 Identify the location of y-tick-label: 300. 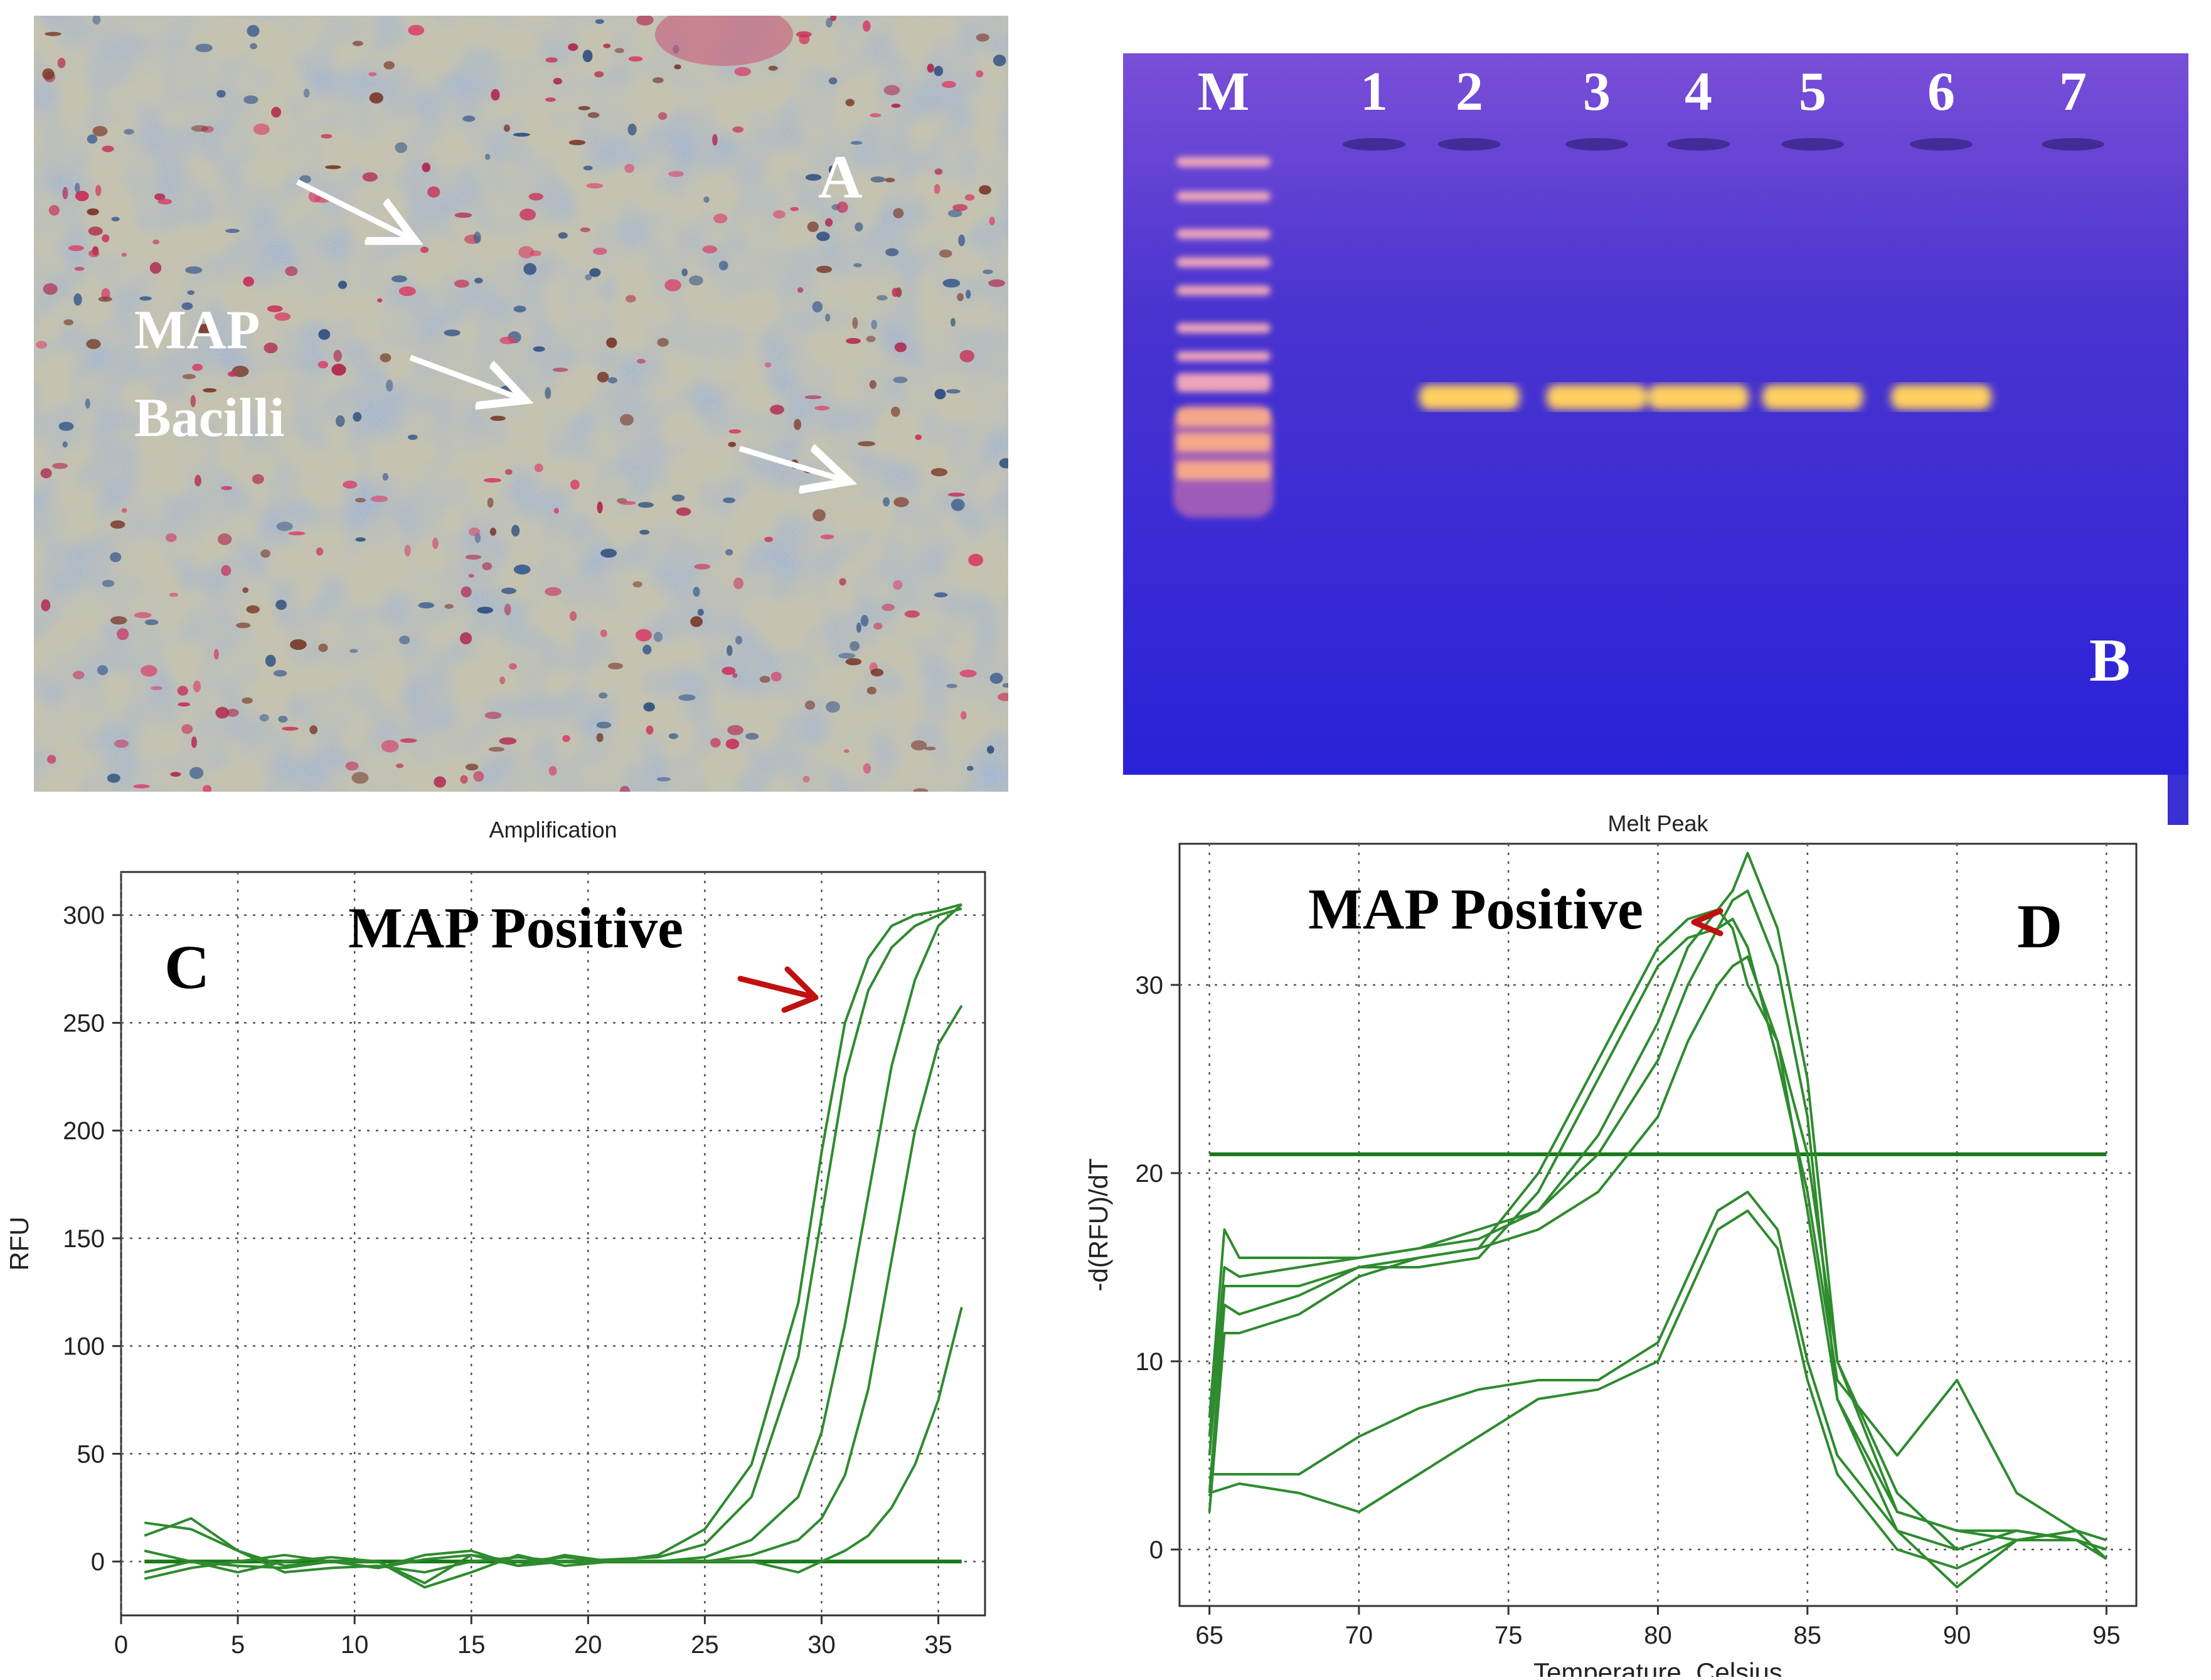
(84, 916).